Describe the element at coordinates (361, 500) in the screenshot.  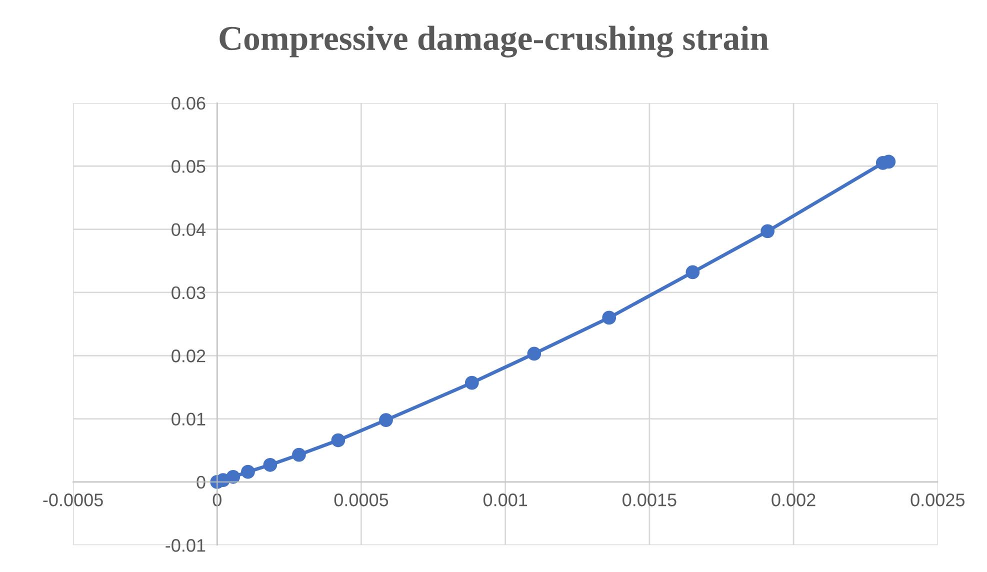
I see `x-tick-label: 0.0005` at that location.